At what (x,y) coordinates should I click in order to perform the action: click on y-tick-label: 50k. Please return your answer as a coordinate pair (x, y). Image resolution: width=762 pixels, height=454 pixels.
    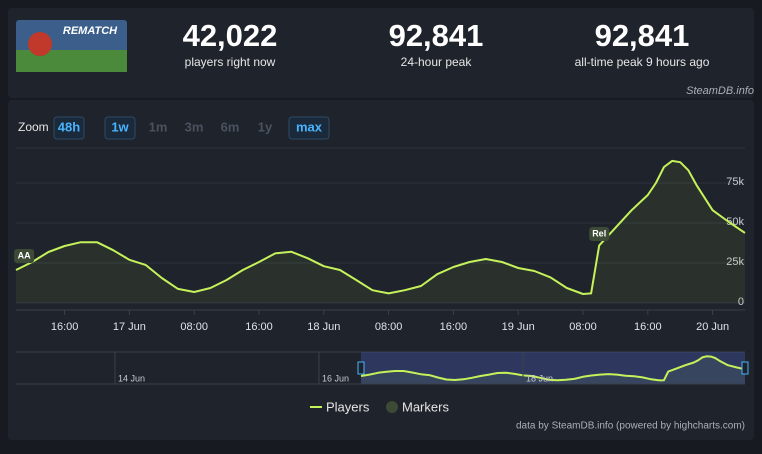
    Looking at the image, I should click on (735, 222).